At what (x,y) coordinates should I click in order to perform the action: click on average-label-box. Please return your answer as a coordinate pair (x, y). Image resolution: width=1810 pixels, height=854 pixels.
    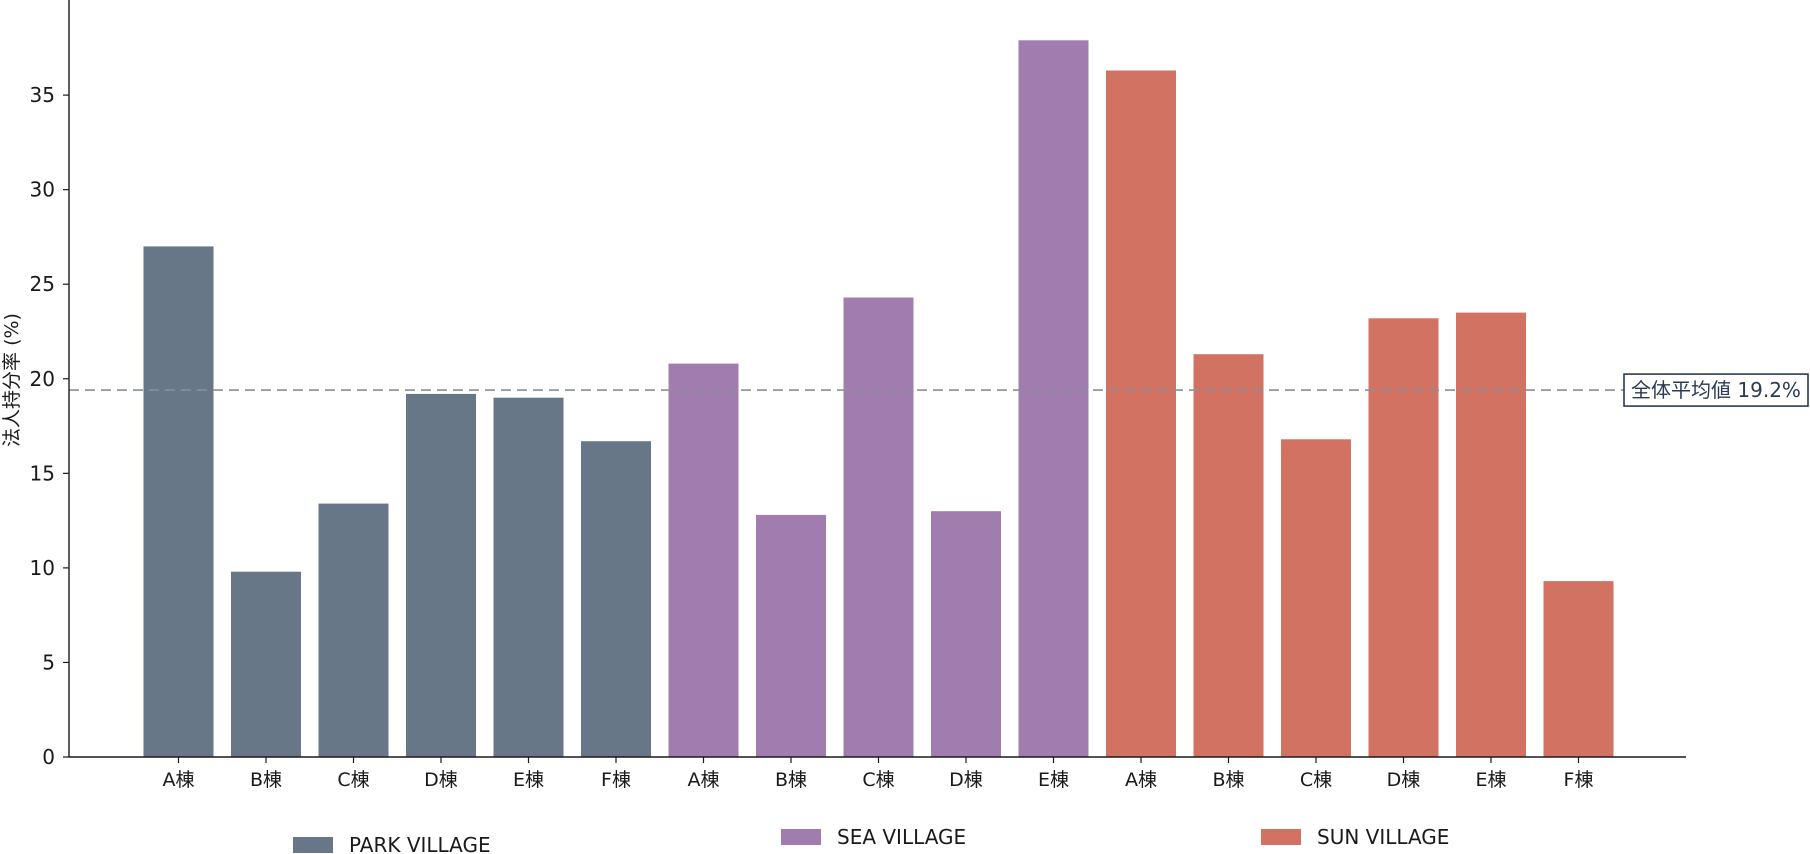
    Looking at the image, I should click on (1716, 390).